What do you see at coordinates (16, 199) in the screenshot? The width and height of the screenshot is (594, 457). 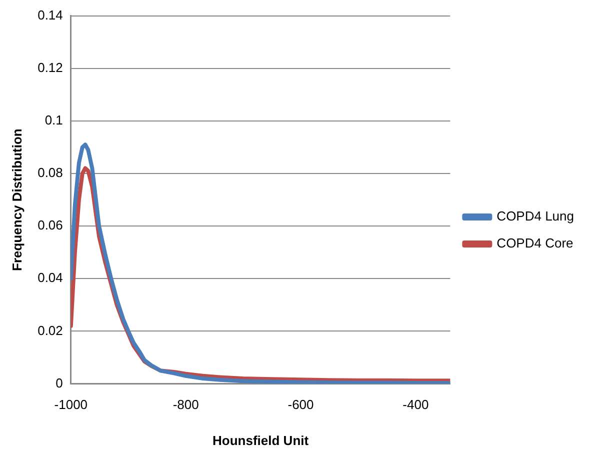 I see `y-axis-title: Frequency Distribution` at bounding box center [16, 199].